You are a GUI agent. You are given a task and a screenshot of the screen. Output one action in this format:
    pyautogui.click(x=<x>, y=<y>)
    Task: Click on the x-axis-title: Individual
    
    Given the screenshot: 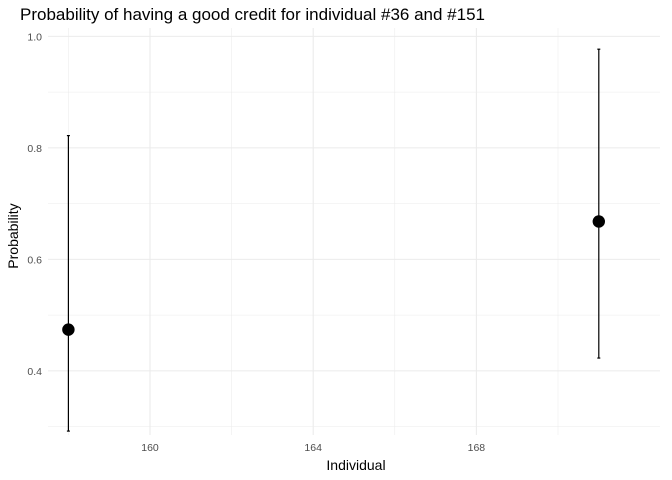 What is the action you would take?
    pyautogui.click(x=355, y=465)
    